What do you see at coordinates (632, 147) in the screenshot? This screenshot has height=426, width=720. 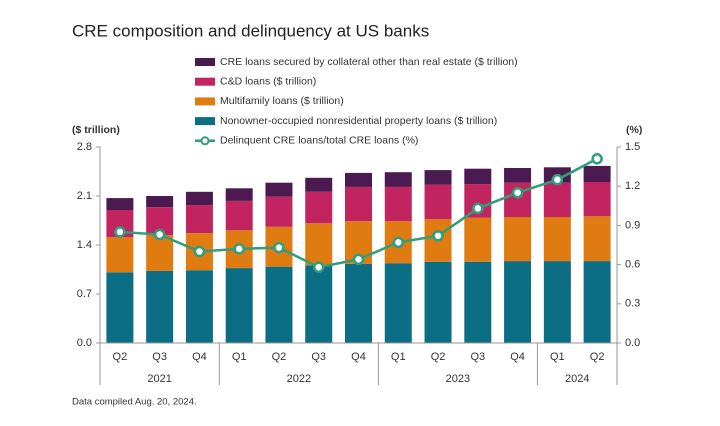 I see `y2-tick-label: 1.5` at bounding box center [632, 147].